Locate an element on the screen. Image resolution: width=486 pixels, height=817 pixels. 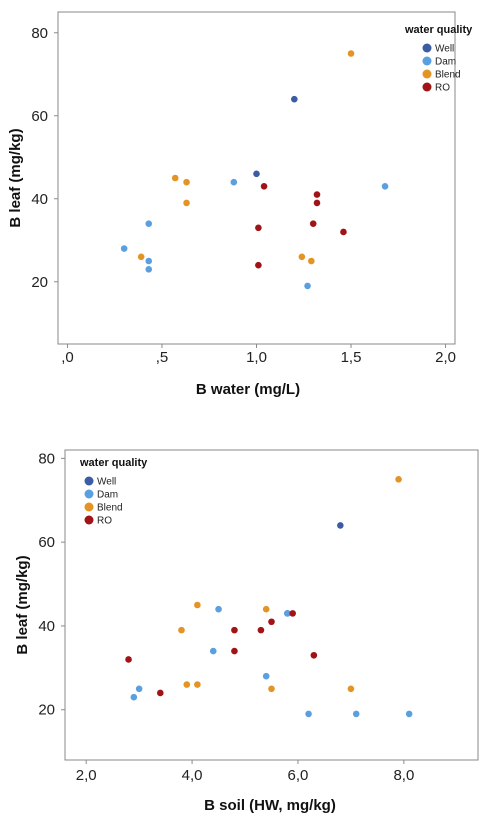
x-tick-label: 8,0 is located at coordinates (403, 775).